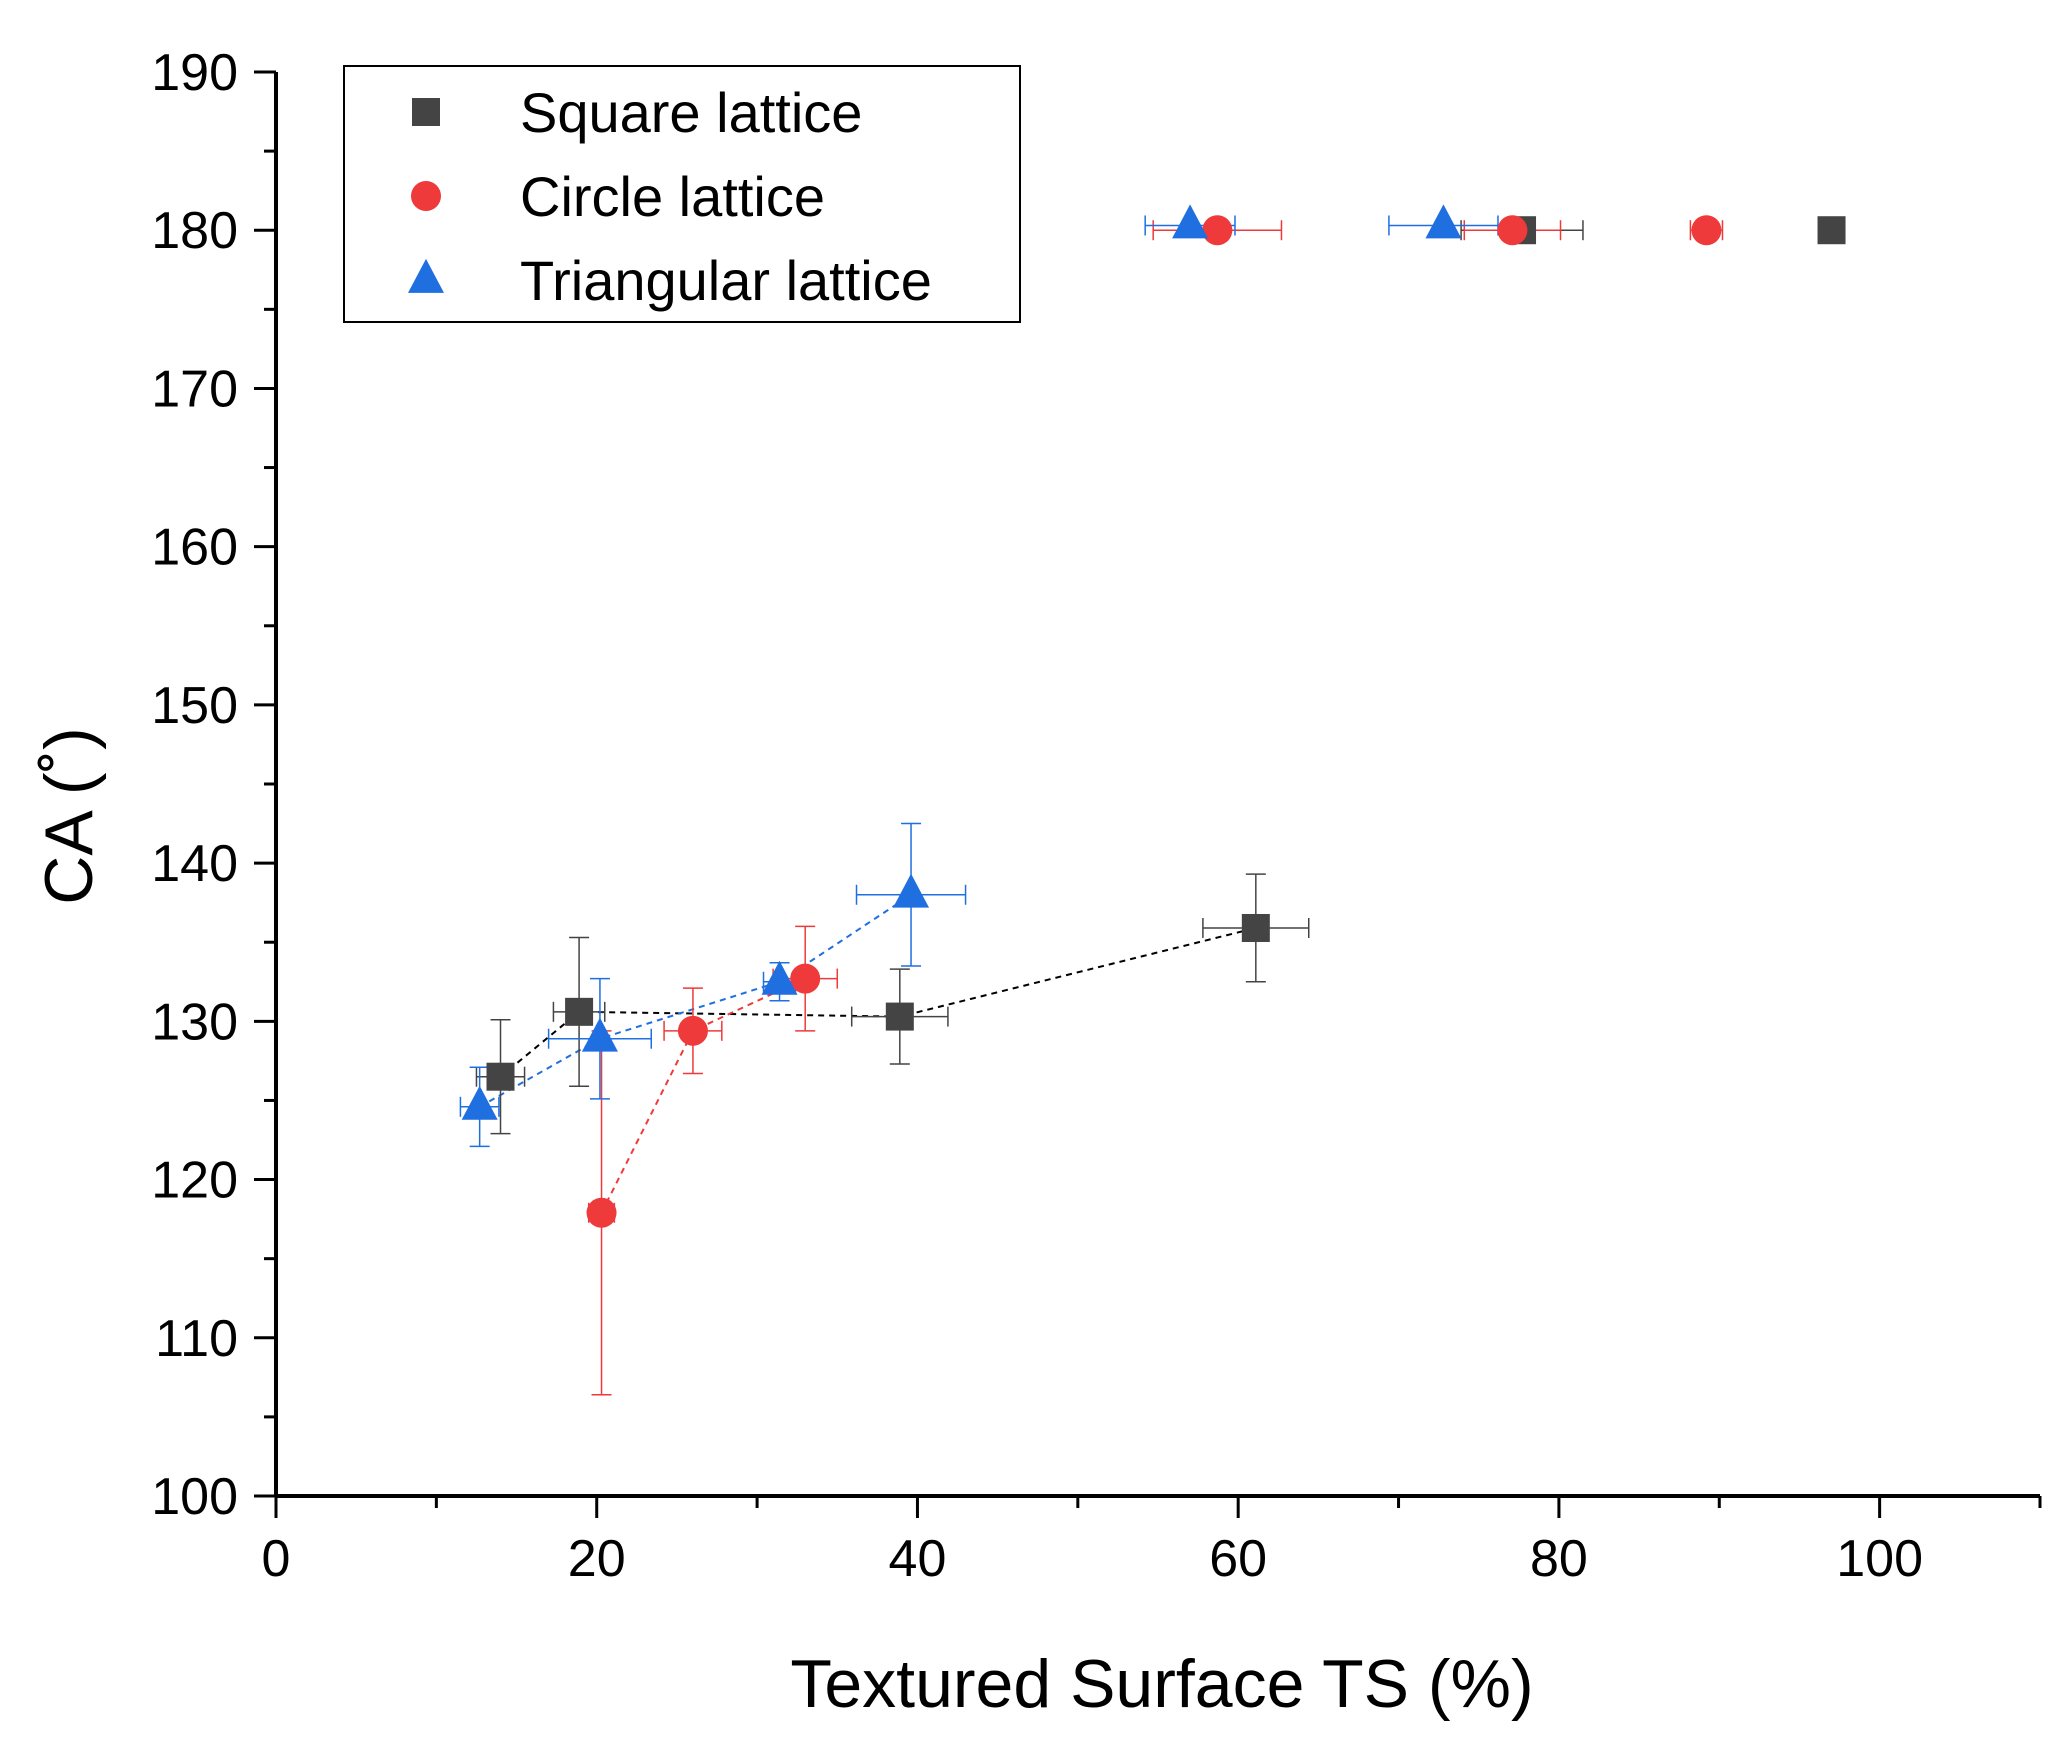 The image size is (2072, 1752). Describe the element at coordinates (196, 1339) in the screenshot. I see `y-tick-label: 110` at that location.